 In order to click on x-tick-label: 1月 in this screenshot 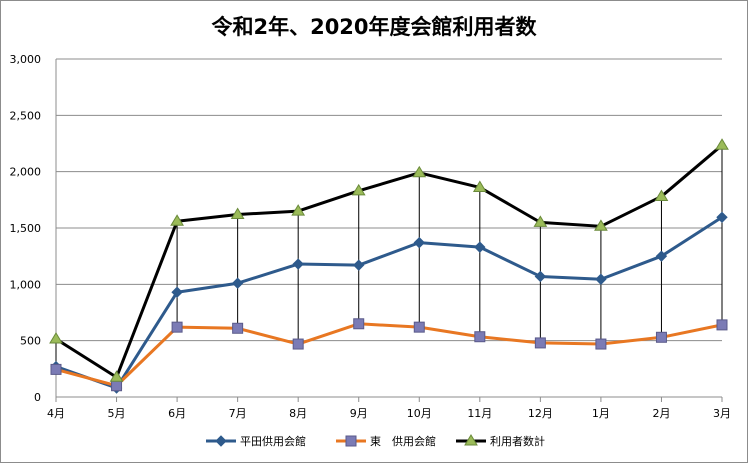, I will do `click(601, 413)`.